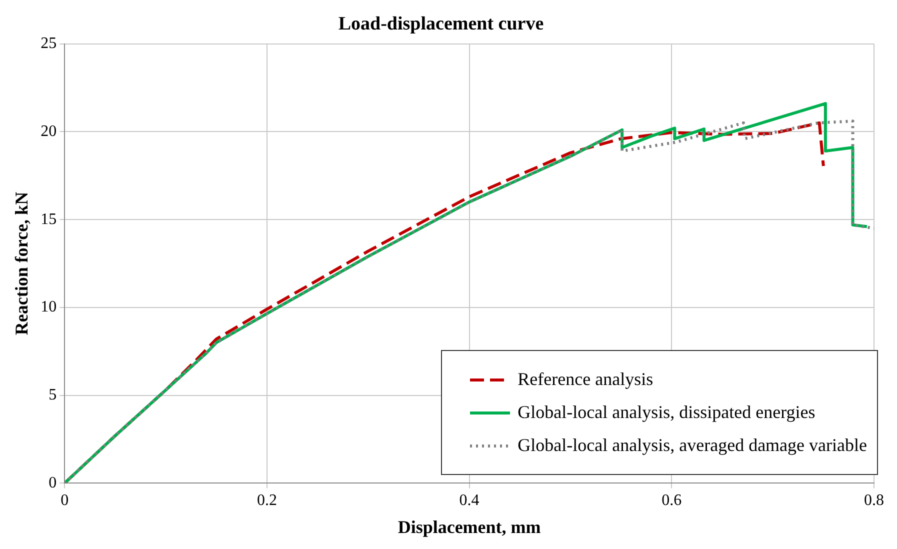 The height and width of the screenshot is (549, 897). I want to click on x-tick-label: 0.6, so click(672, 501).